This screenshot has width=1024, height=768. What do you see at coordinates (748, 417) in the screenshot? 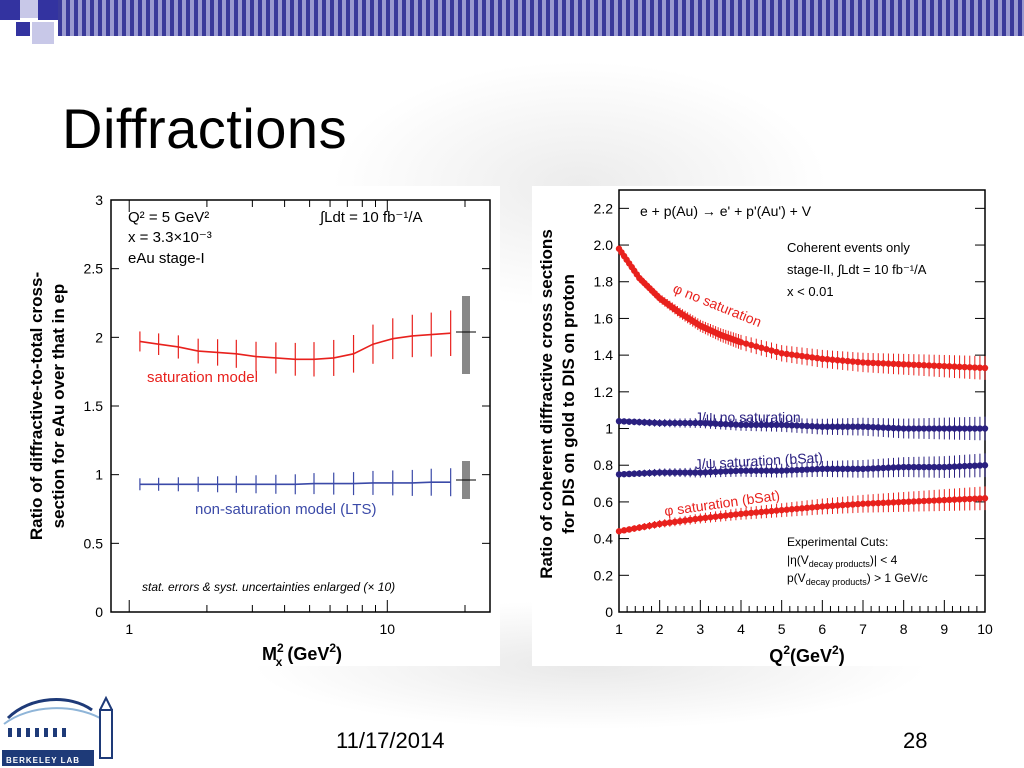
I see `series-label-jpsi-no-sat: J/ψ no saturation` at bounding box center [748, 417].